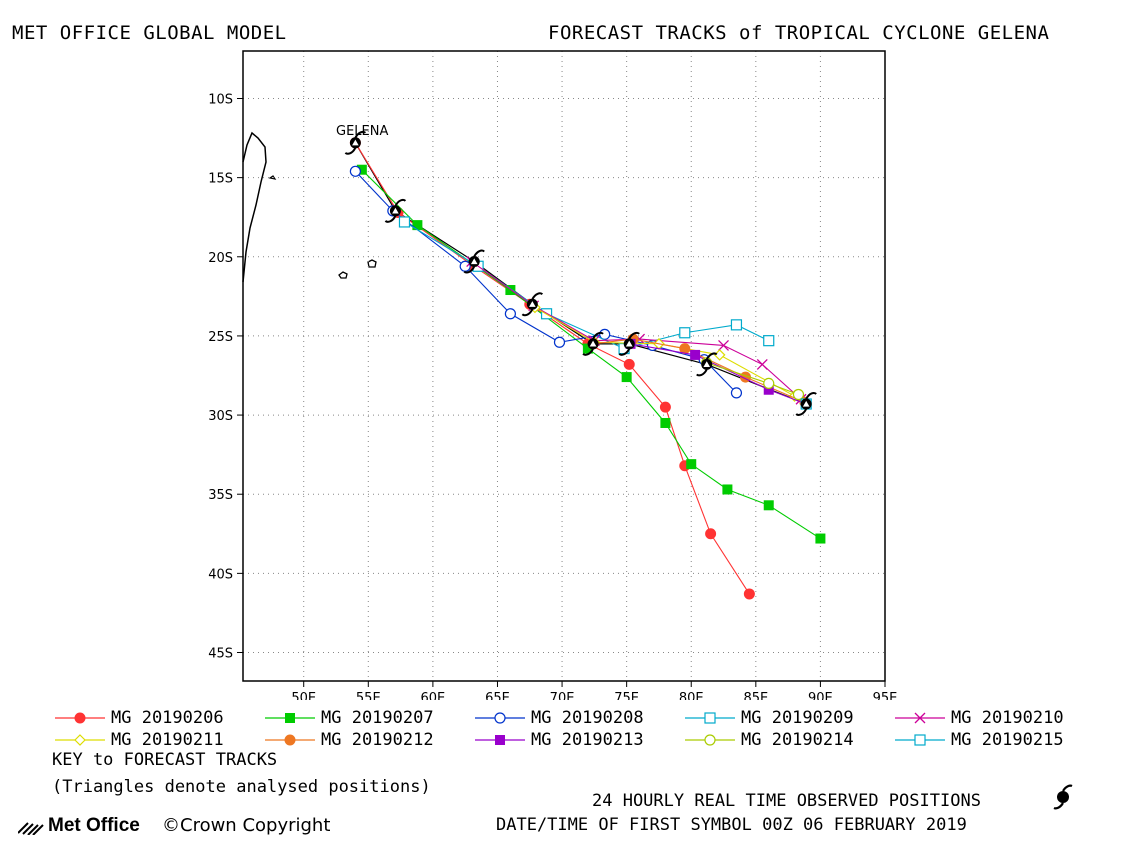 This screenshot has height=841, width=1130. I want to click on x-tick-label: 75E, so click(626, 695).